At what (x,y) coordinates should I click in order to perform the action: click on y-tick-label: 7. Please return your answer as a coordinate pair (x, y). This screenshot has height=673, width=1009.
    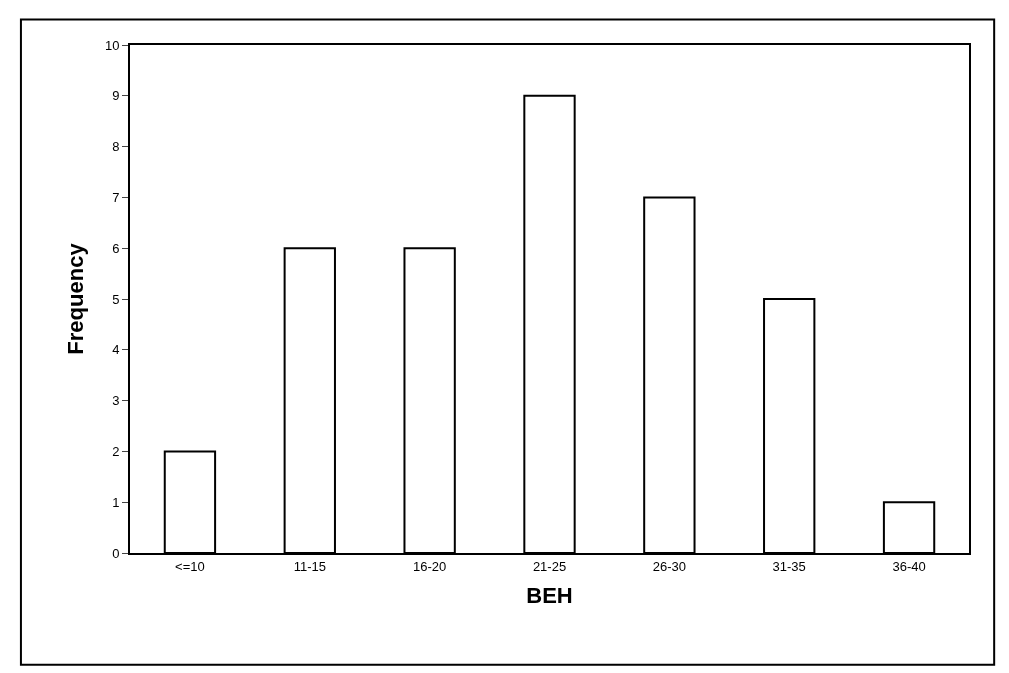
    Looking at the image, I should click on (116, 197).